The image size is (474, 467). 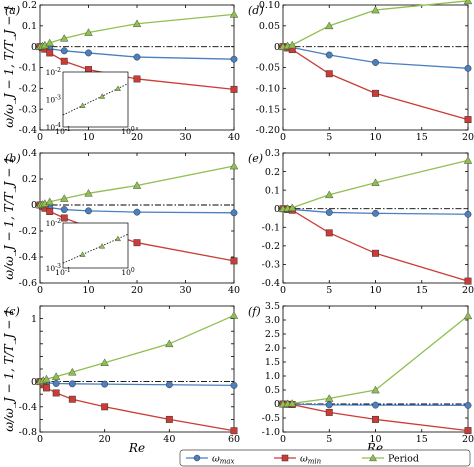 What do you see at coordinates (185, 137) in the screenshot?
I see `x-tick-label: 30` at bounding box center [185, 137].